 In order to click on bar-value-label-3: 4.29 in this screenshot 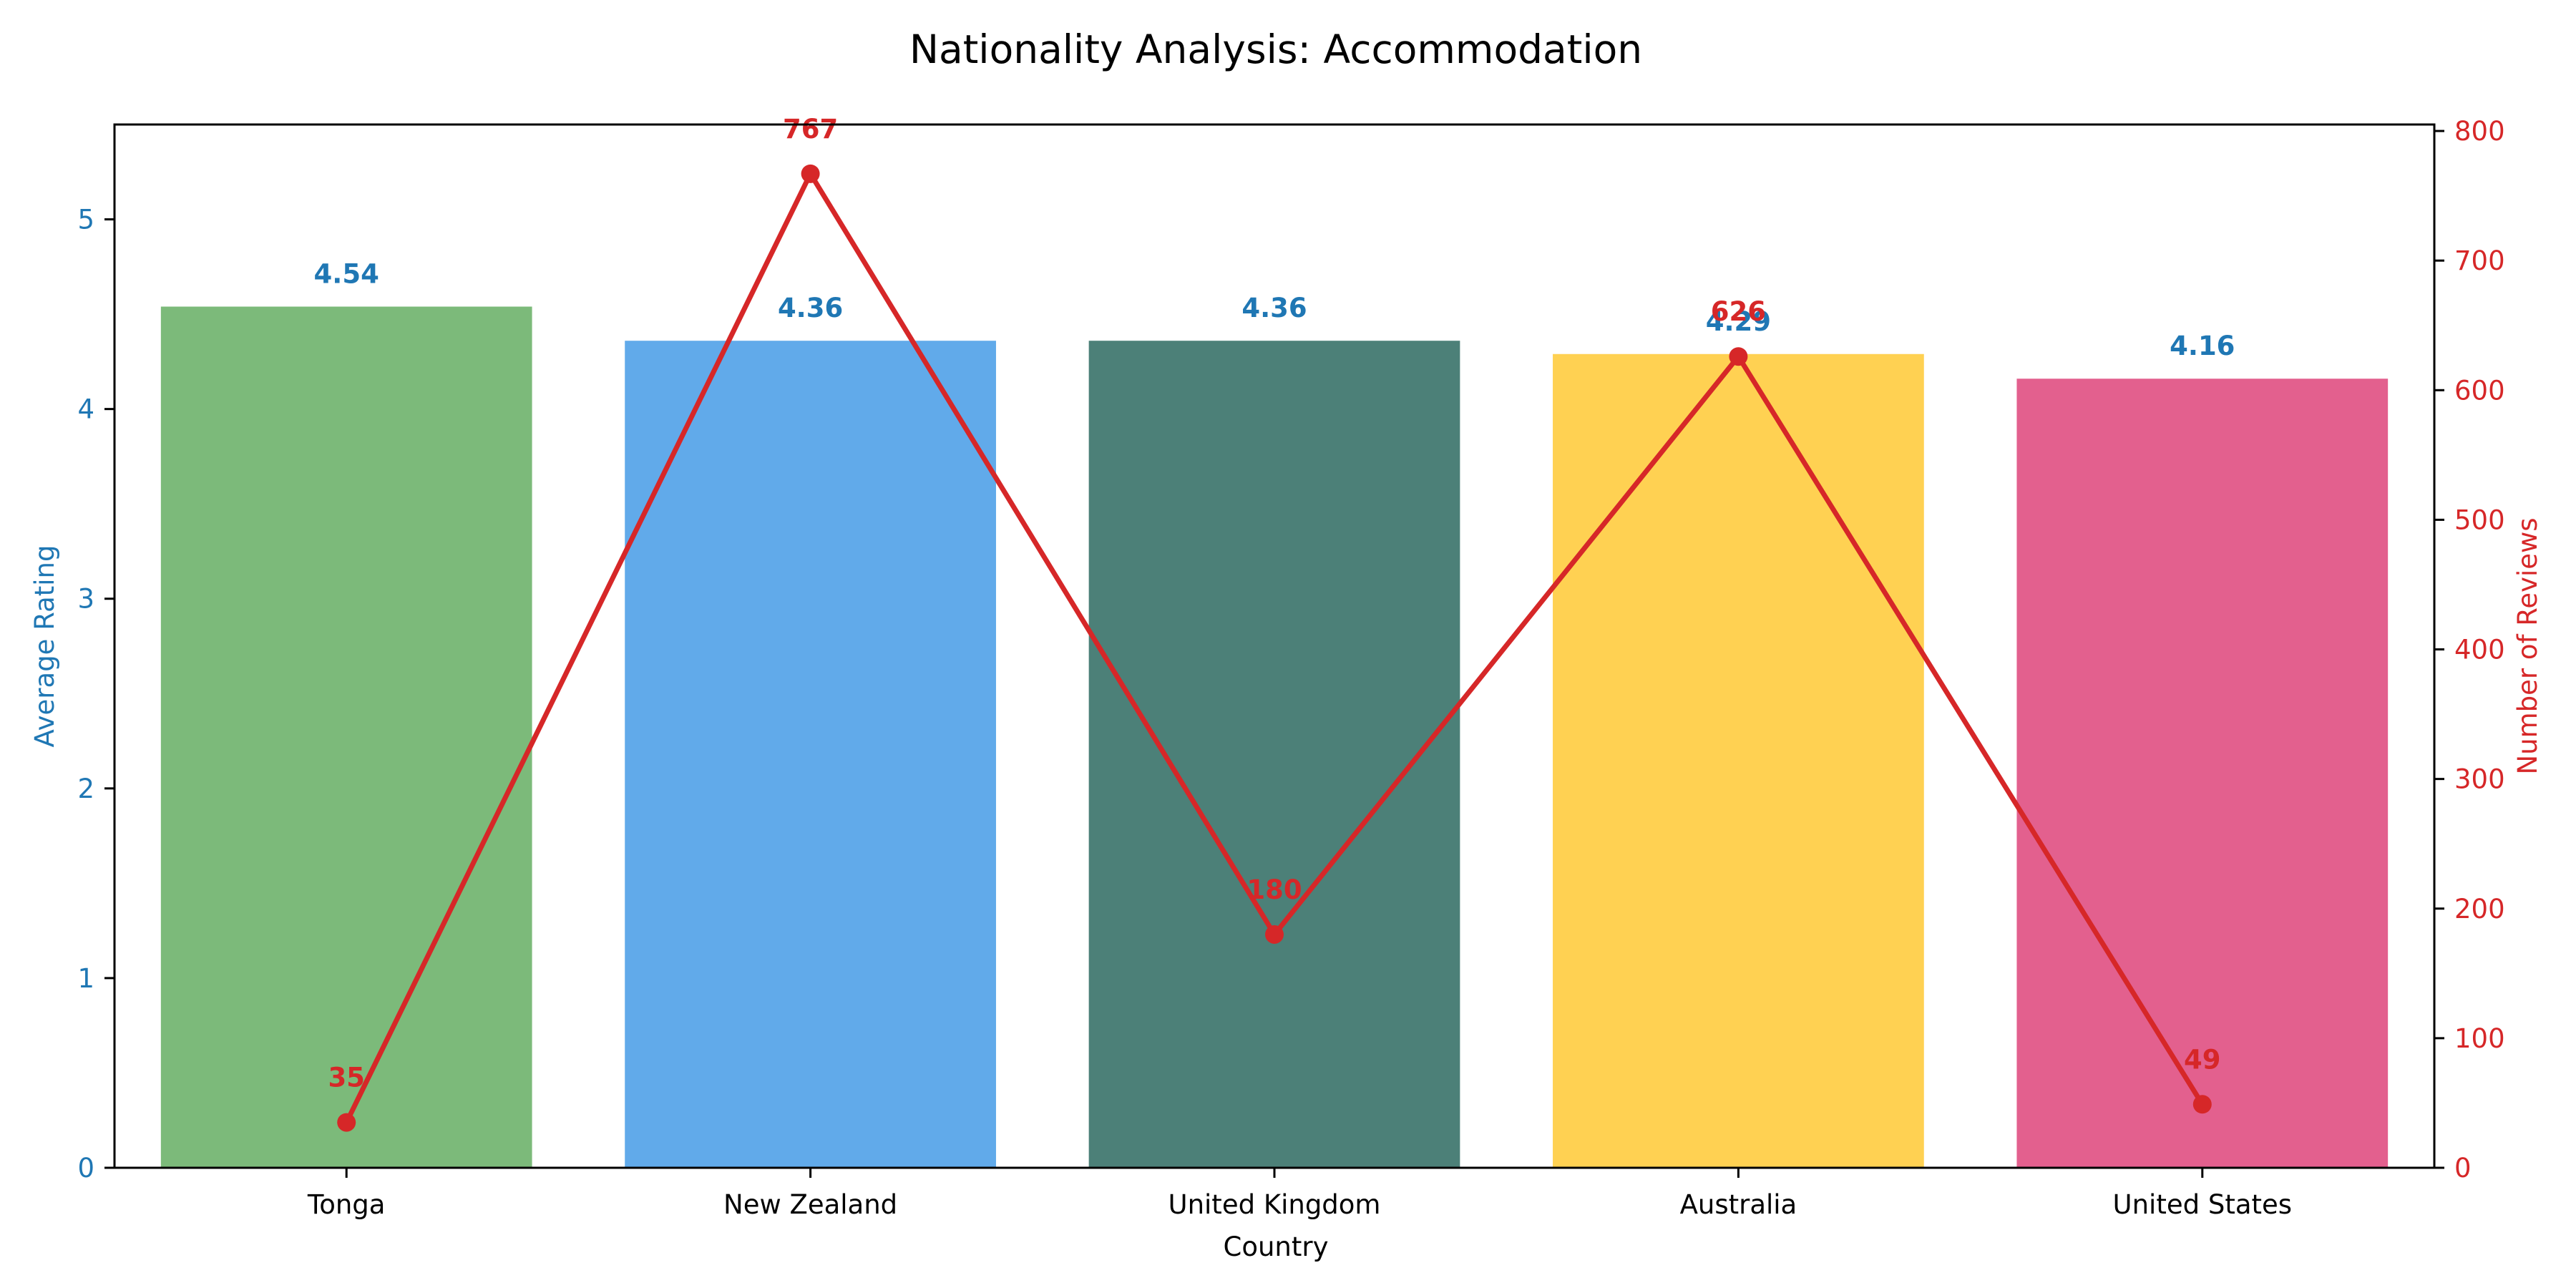, I will do `click(1738, 321)`.